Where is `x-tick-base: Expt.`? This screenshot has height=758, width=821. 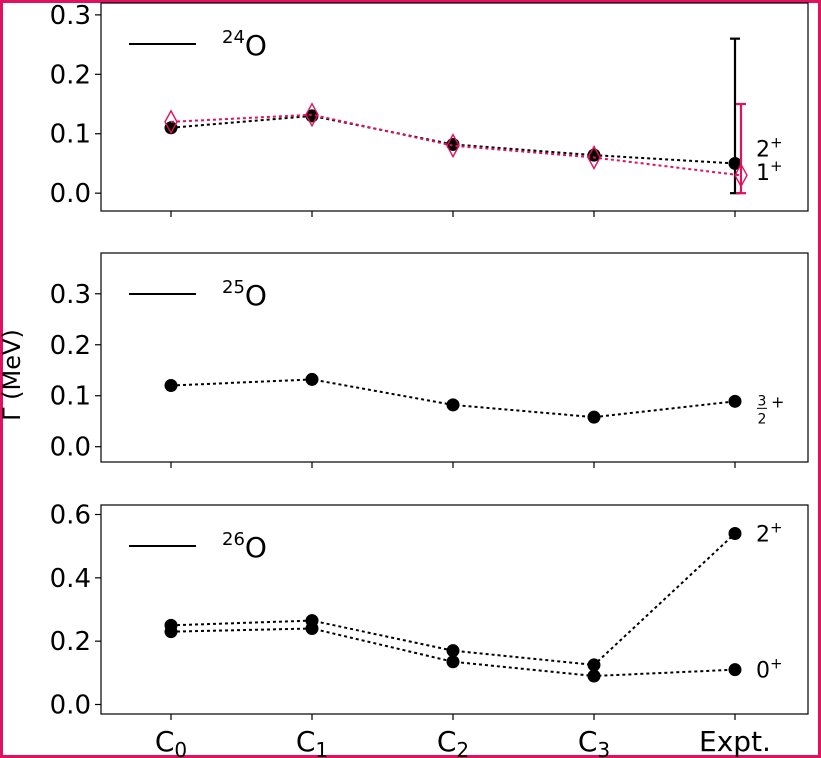 x-tick-base: Expt. is located at coordinates (735, 741).